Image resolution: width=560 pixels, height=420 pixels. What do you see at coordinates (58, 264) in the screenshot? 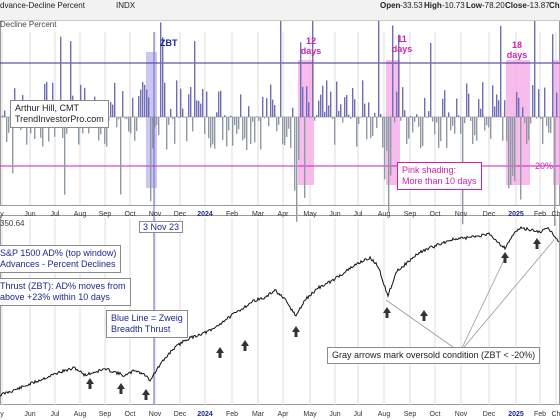
I see `legend-line2: Advances - Percent Declines` at bounding box center [58, 264].